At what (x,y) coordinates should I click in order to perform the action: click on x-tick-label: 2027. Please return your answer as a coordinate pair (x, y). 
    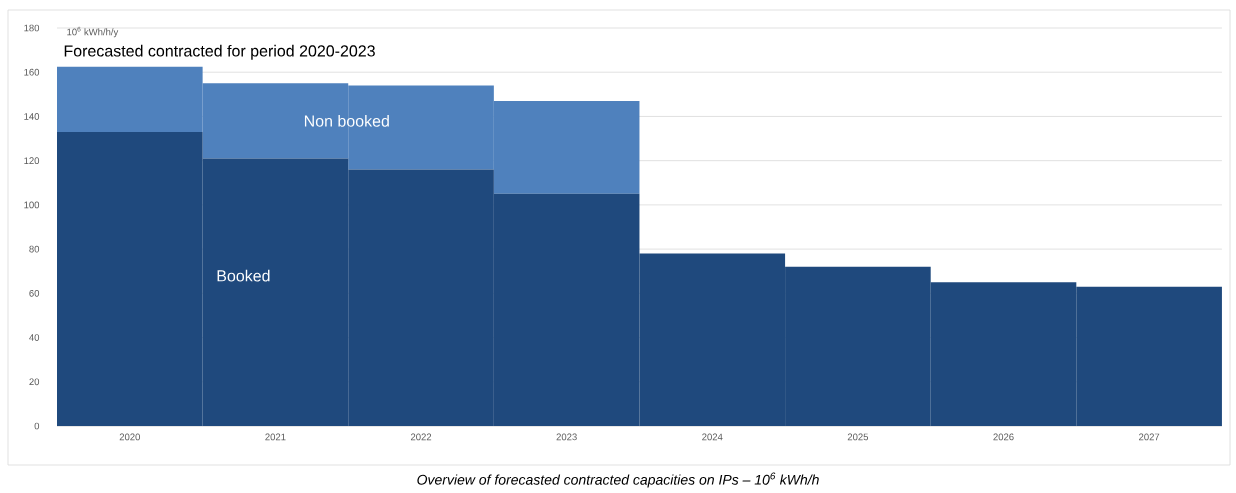
    Looking at the image, I should click on (1149, 437).